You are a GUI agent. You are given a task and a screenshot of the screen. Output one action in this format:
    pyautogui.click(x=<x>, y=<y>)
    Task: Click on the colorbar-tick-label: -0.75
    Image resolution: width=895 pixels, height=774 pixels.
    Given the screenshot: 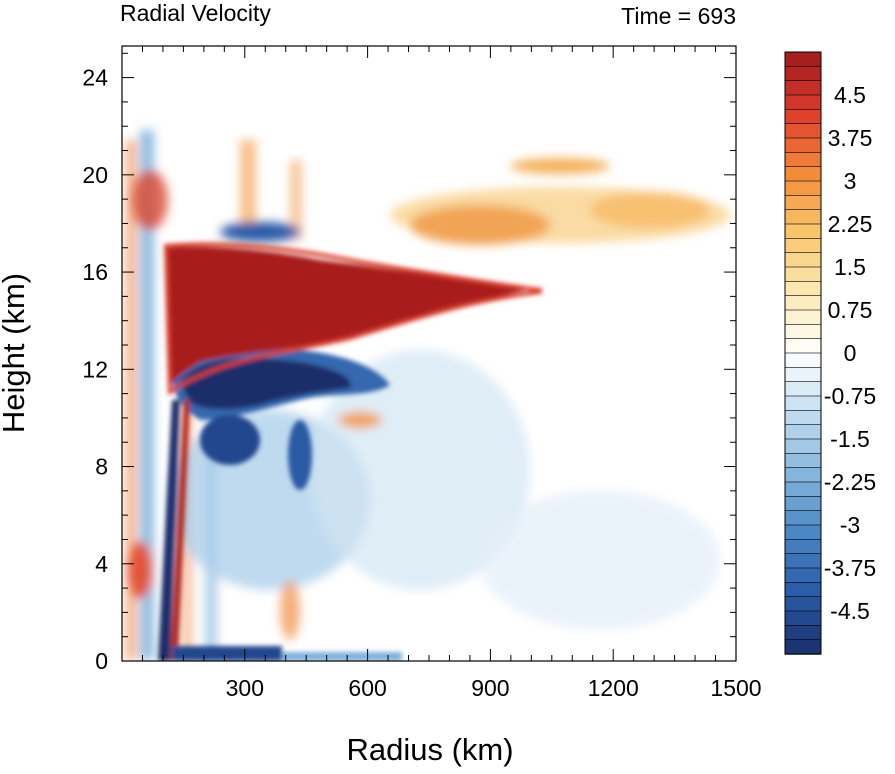 What is the action you would take?
    pyautogui.click(x=850, y=396)
    